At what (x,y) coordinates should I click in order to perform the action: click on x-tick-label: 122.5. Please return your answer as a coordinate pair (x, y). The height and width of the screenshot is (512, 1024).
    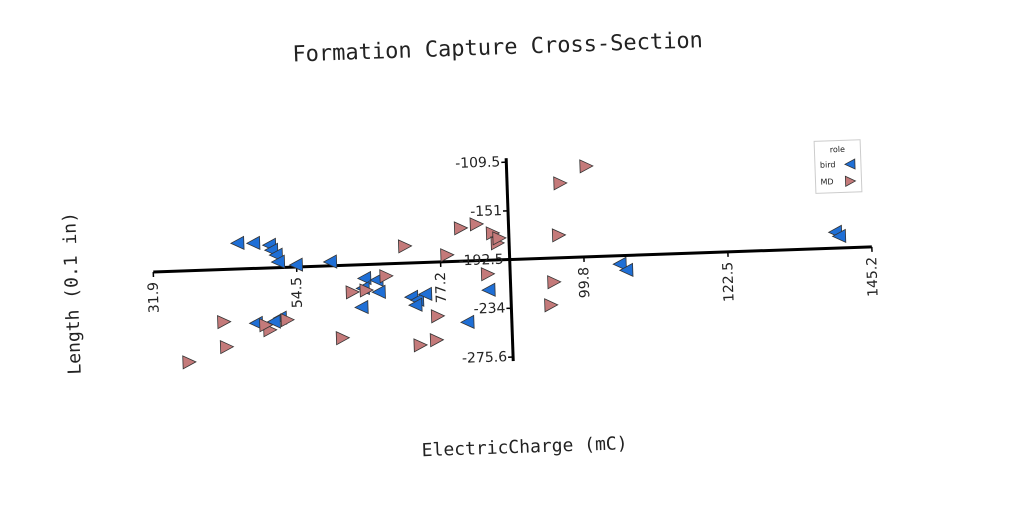
    Looking at the image, I should click on (728, 282).